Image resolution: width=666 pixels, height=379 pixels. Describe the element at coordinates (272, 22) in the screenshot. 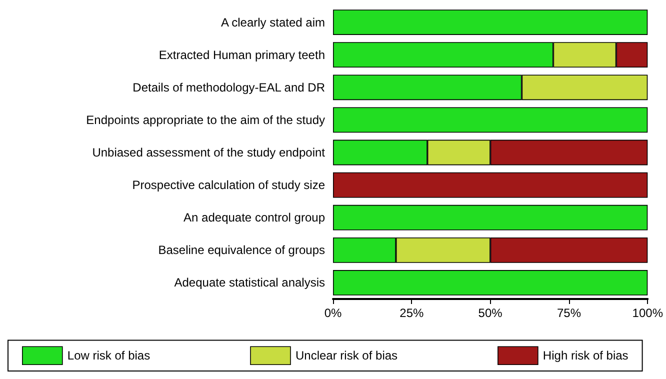

I see `y-tick-label: A clearly stated aim` at that location.